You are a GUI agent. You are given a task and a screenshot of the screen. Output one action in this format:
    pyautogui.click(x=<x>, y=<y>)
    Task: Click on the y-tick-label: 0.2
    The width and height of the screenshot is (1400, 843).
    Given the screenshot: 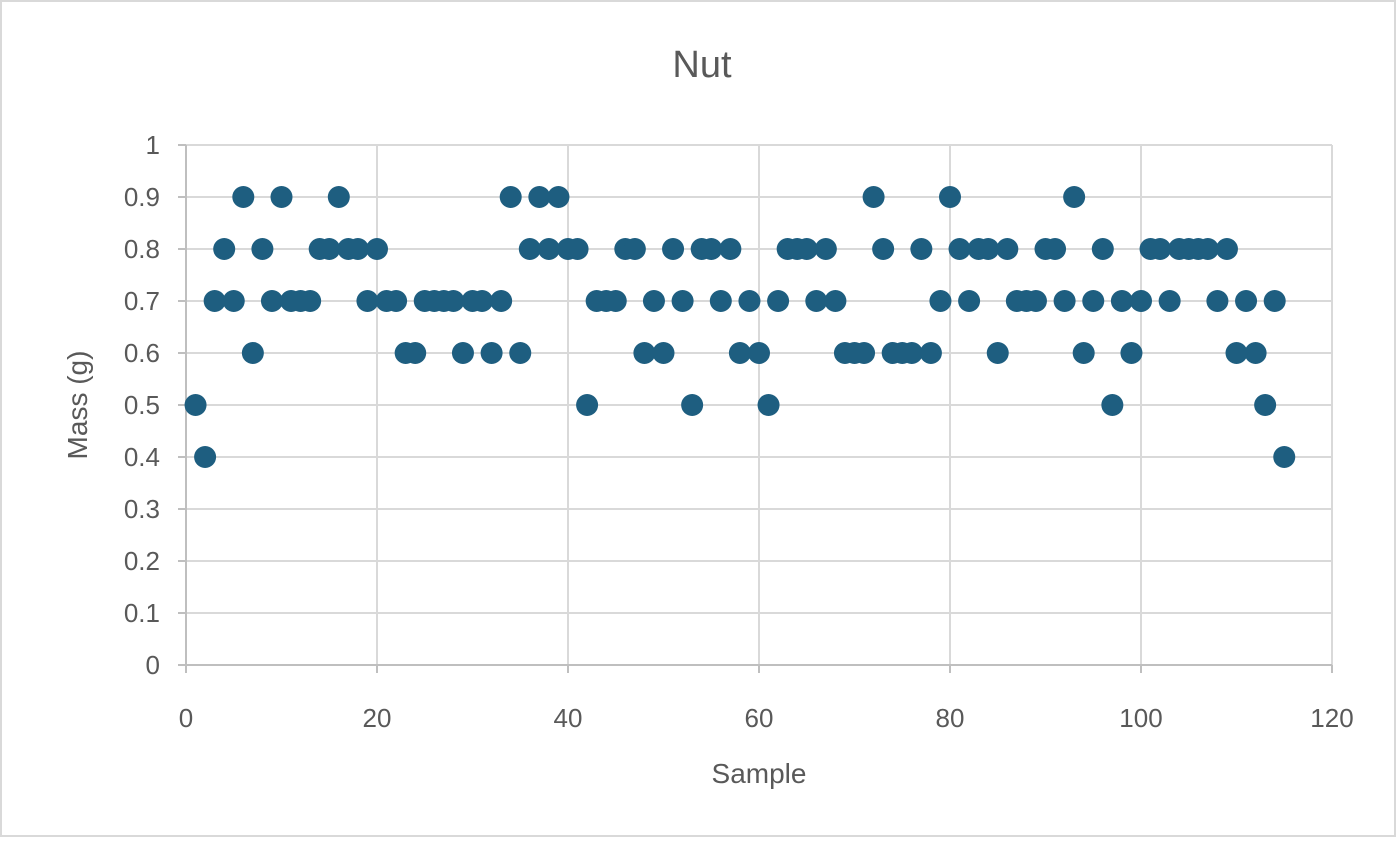 What is the action you would take?
    pyautogui.click(x=142, y=561)
    